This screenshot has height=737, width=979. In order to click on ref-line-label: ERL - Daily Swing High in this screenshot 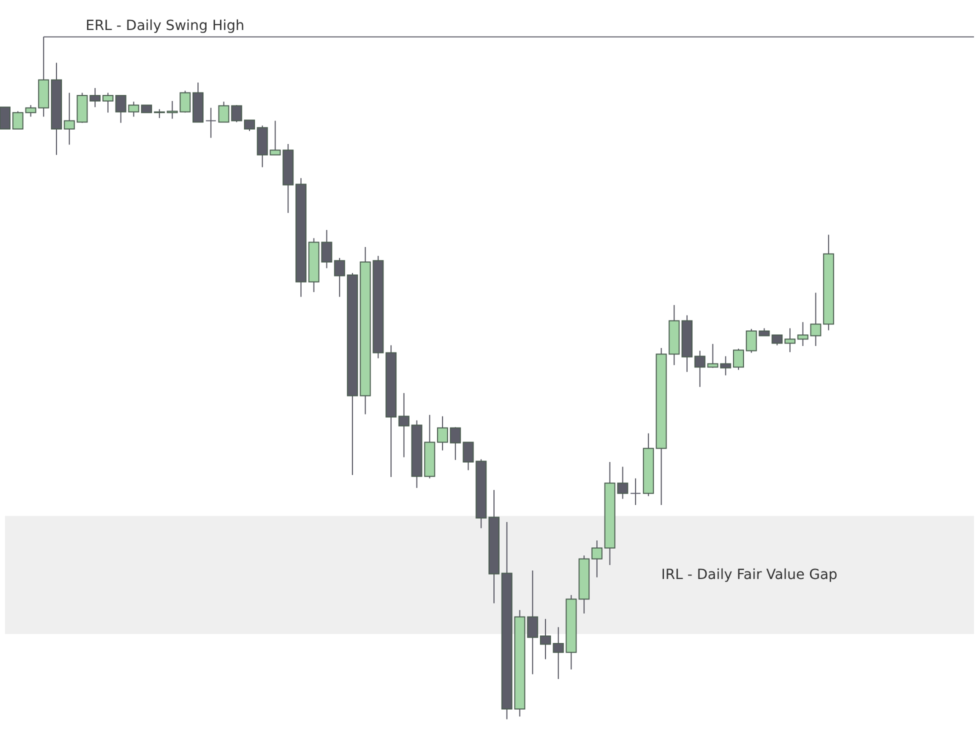, I will do `click(165, 26)`.